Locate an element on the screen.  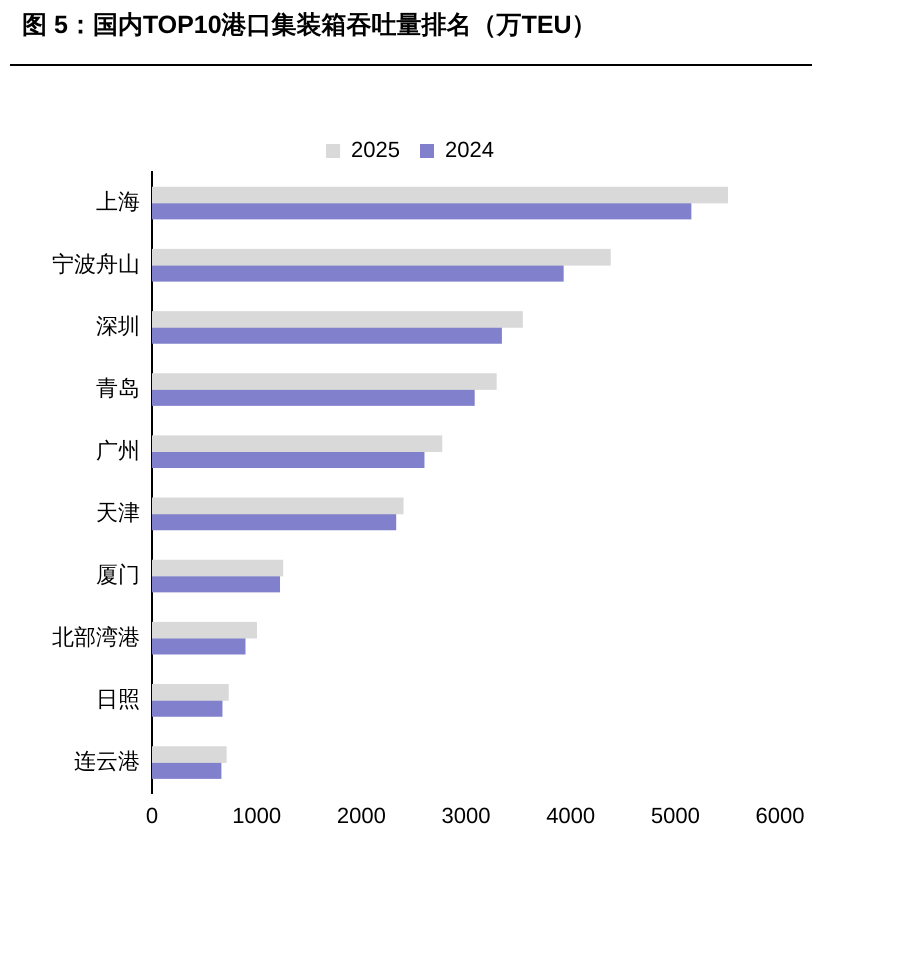
y-tick-label: 厦门 is located at coordinates (118, 575).